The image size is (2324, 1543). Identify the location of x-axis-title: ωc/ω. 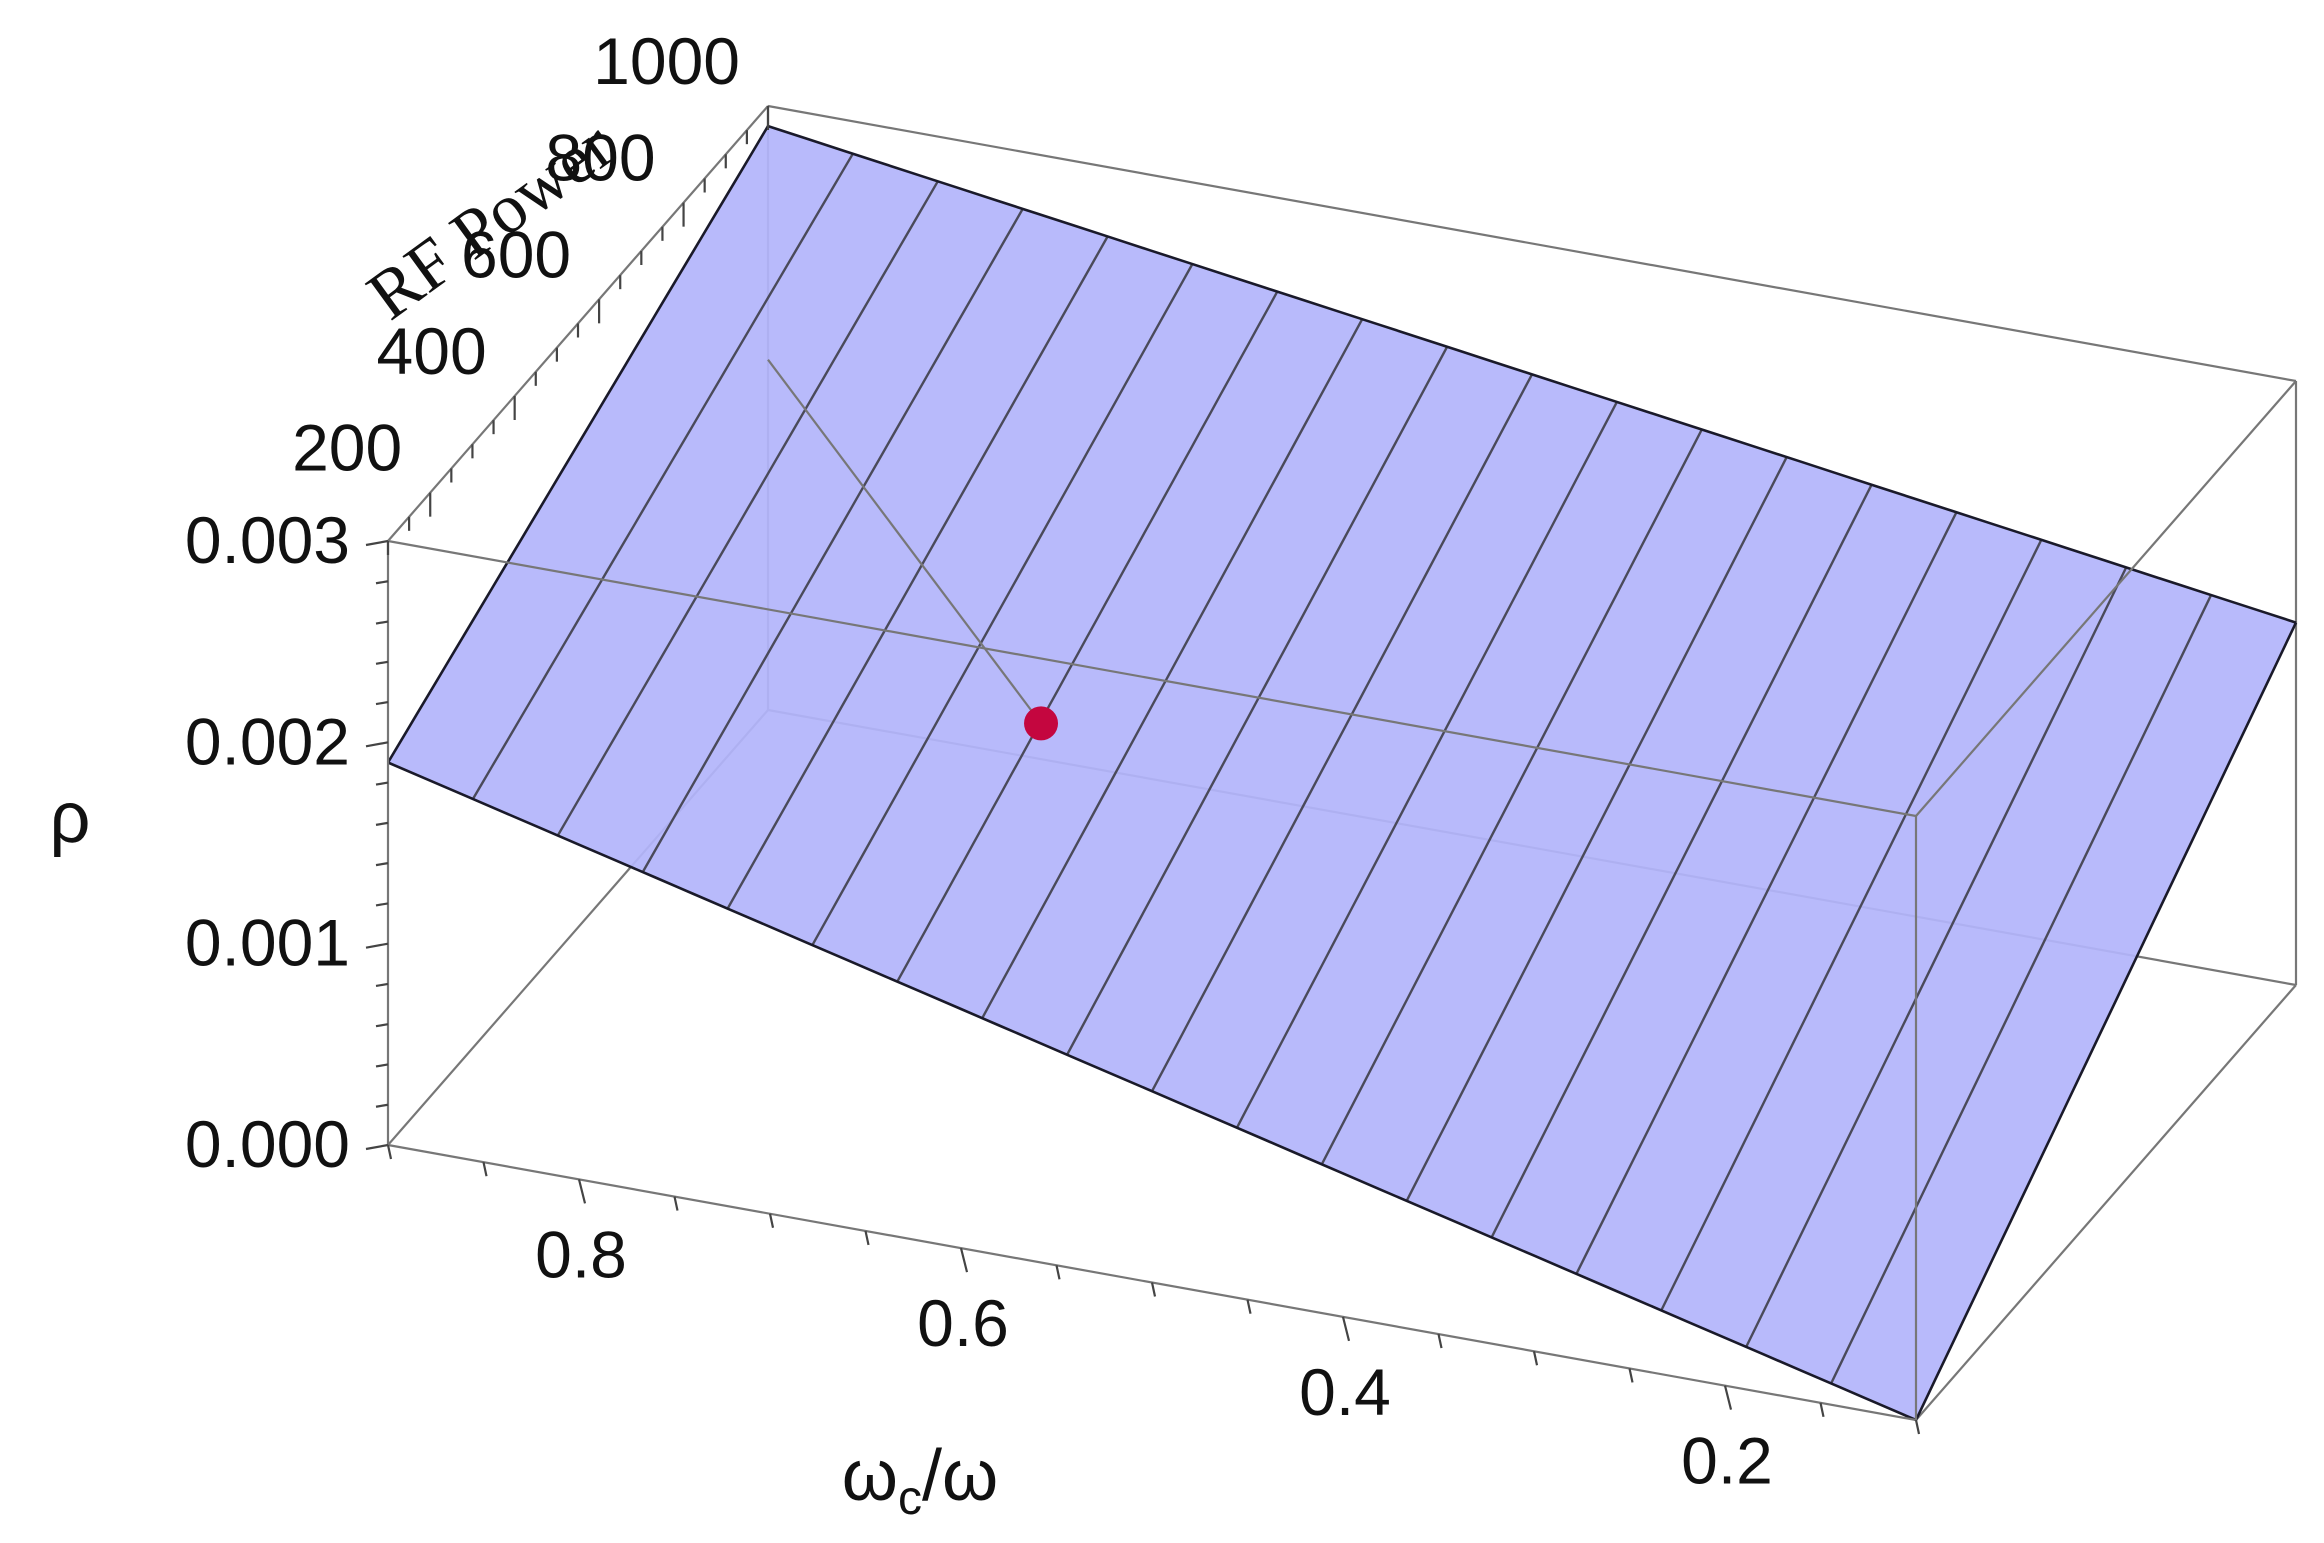
(920, 1480).